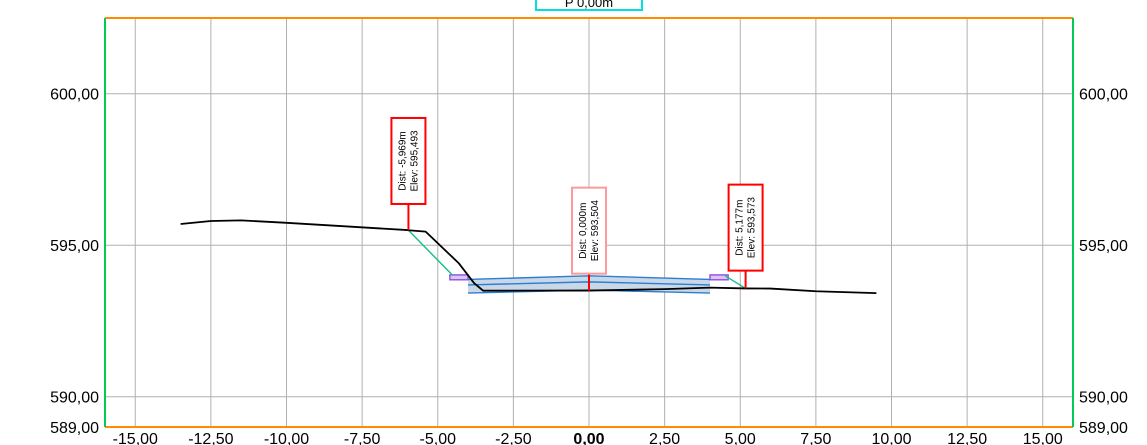  Describe the element at coordinates (589, 5) in the screenshot. I see `chart-title: P 0,00m` at that location.